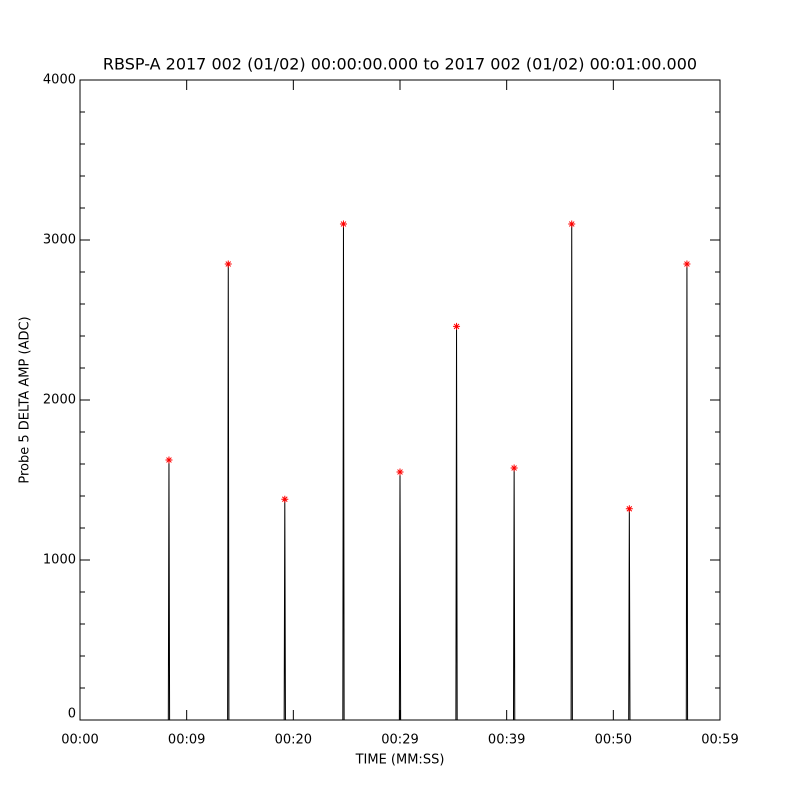  What do you see at coordinates (293, 740) in the screenshot?
I see `x-tick-label: 00:20` at bounding box center [293, 740].